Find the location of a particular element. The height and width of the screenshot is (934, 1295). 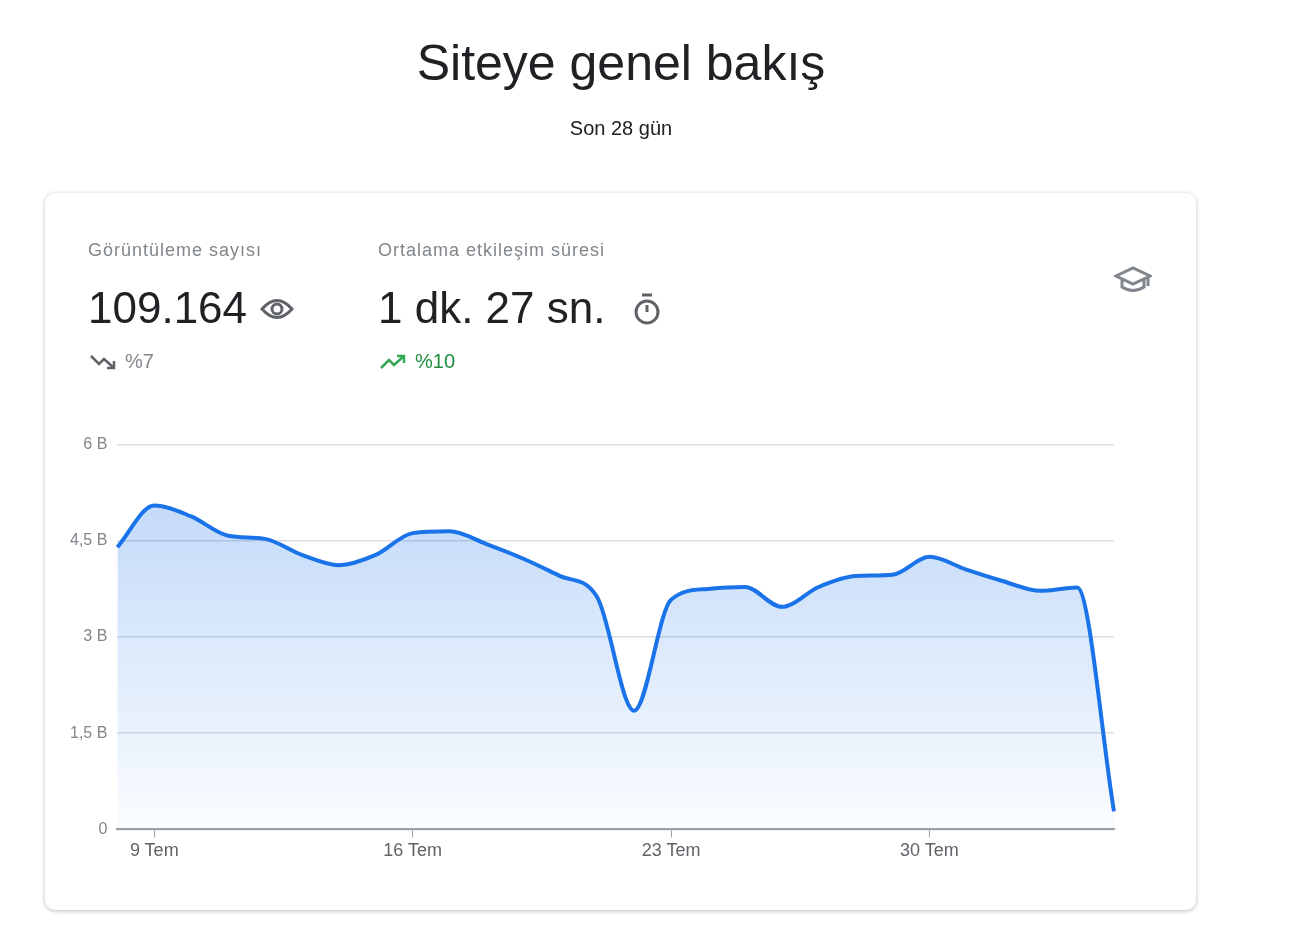

x-tick-label: 16 Tem is located at coordinates (413, 850).